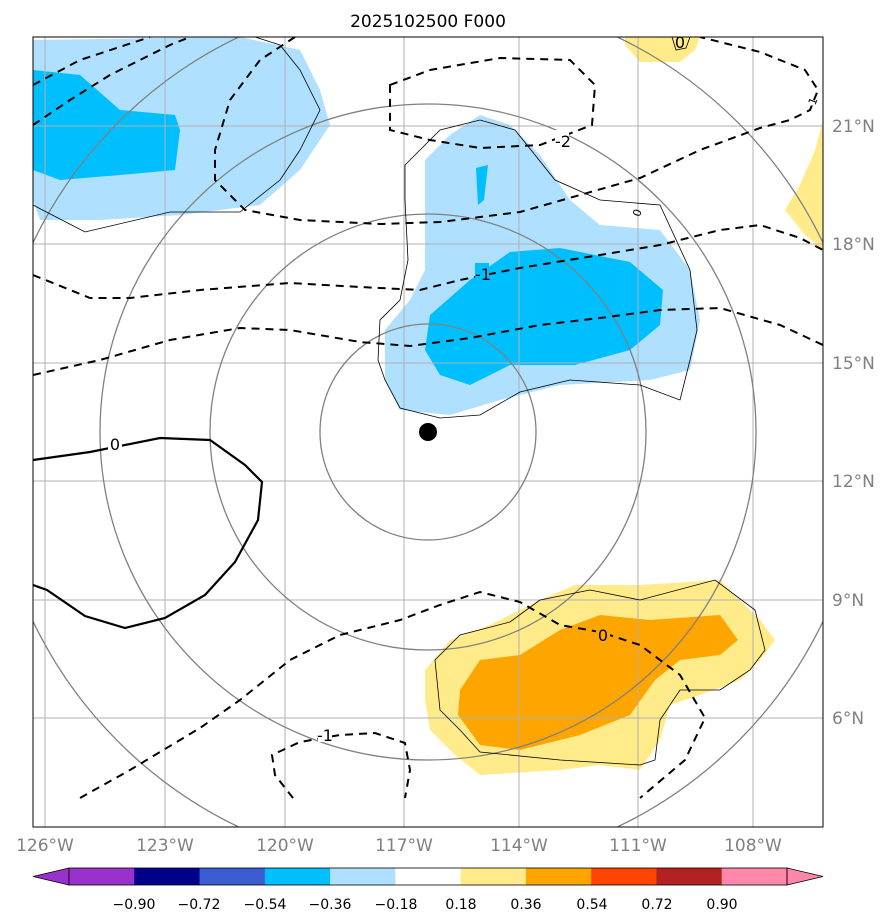  Describe the element at coordinates (525, 905) in the screenshot. I see `colorbar-tick: 0.36` at that location.